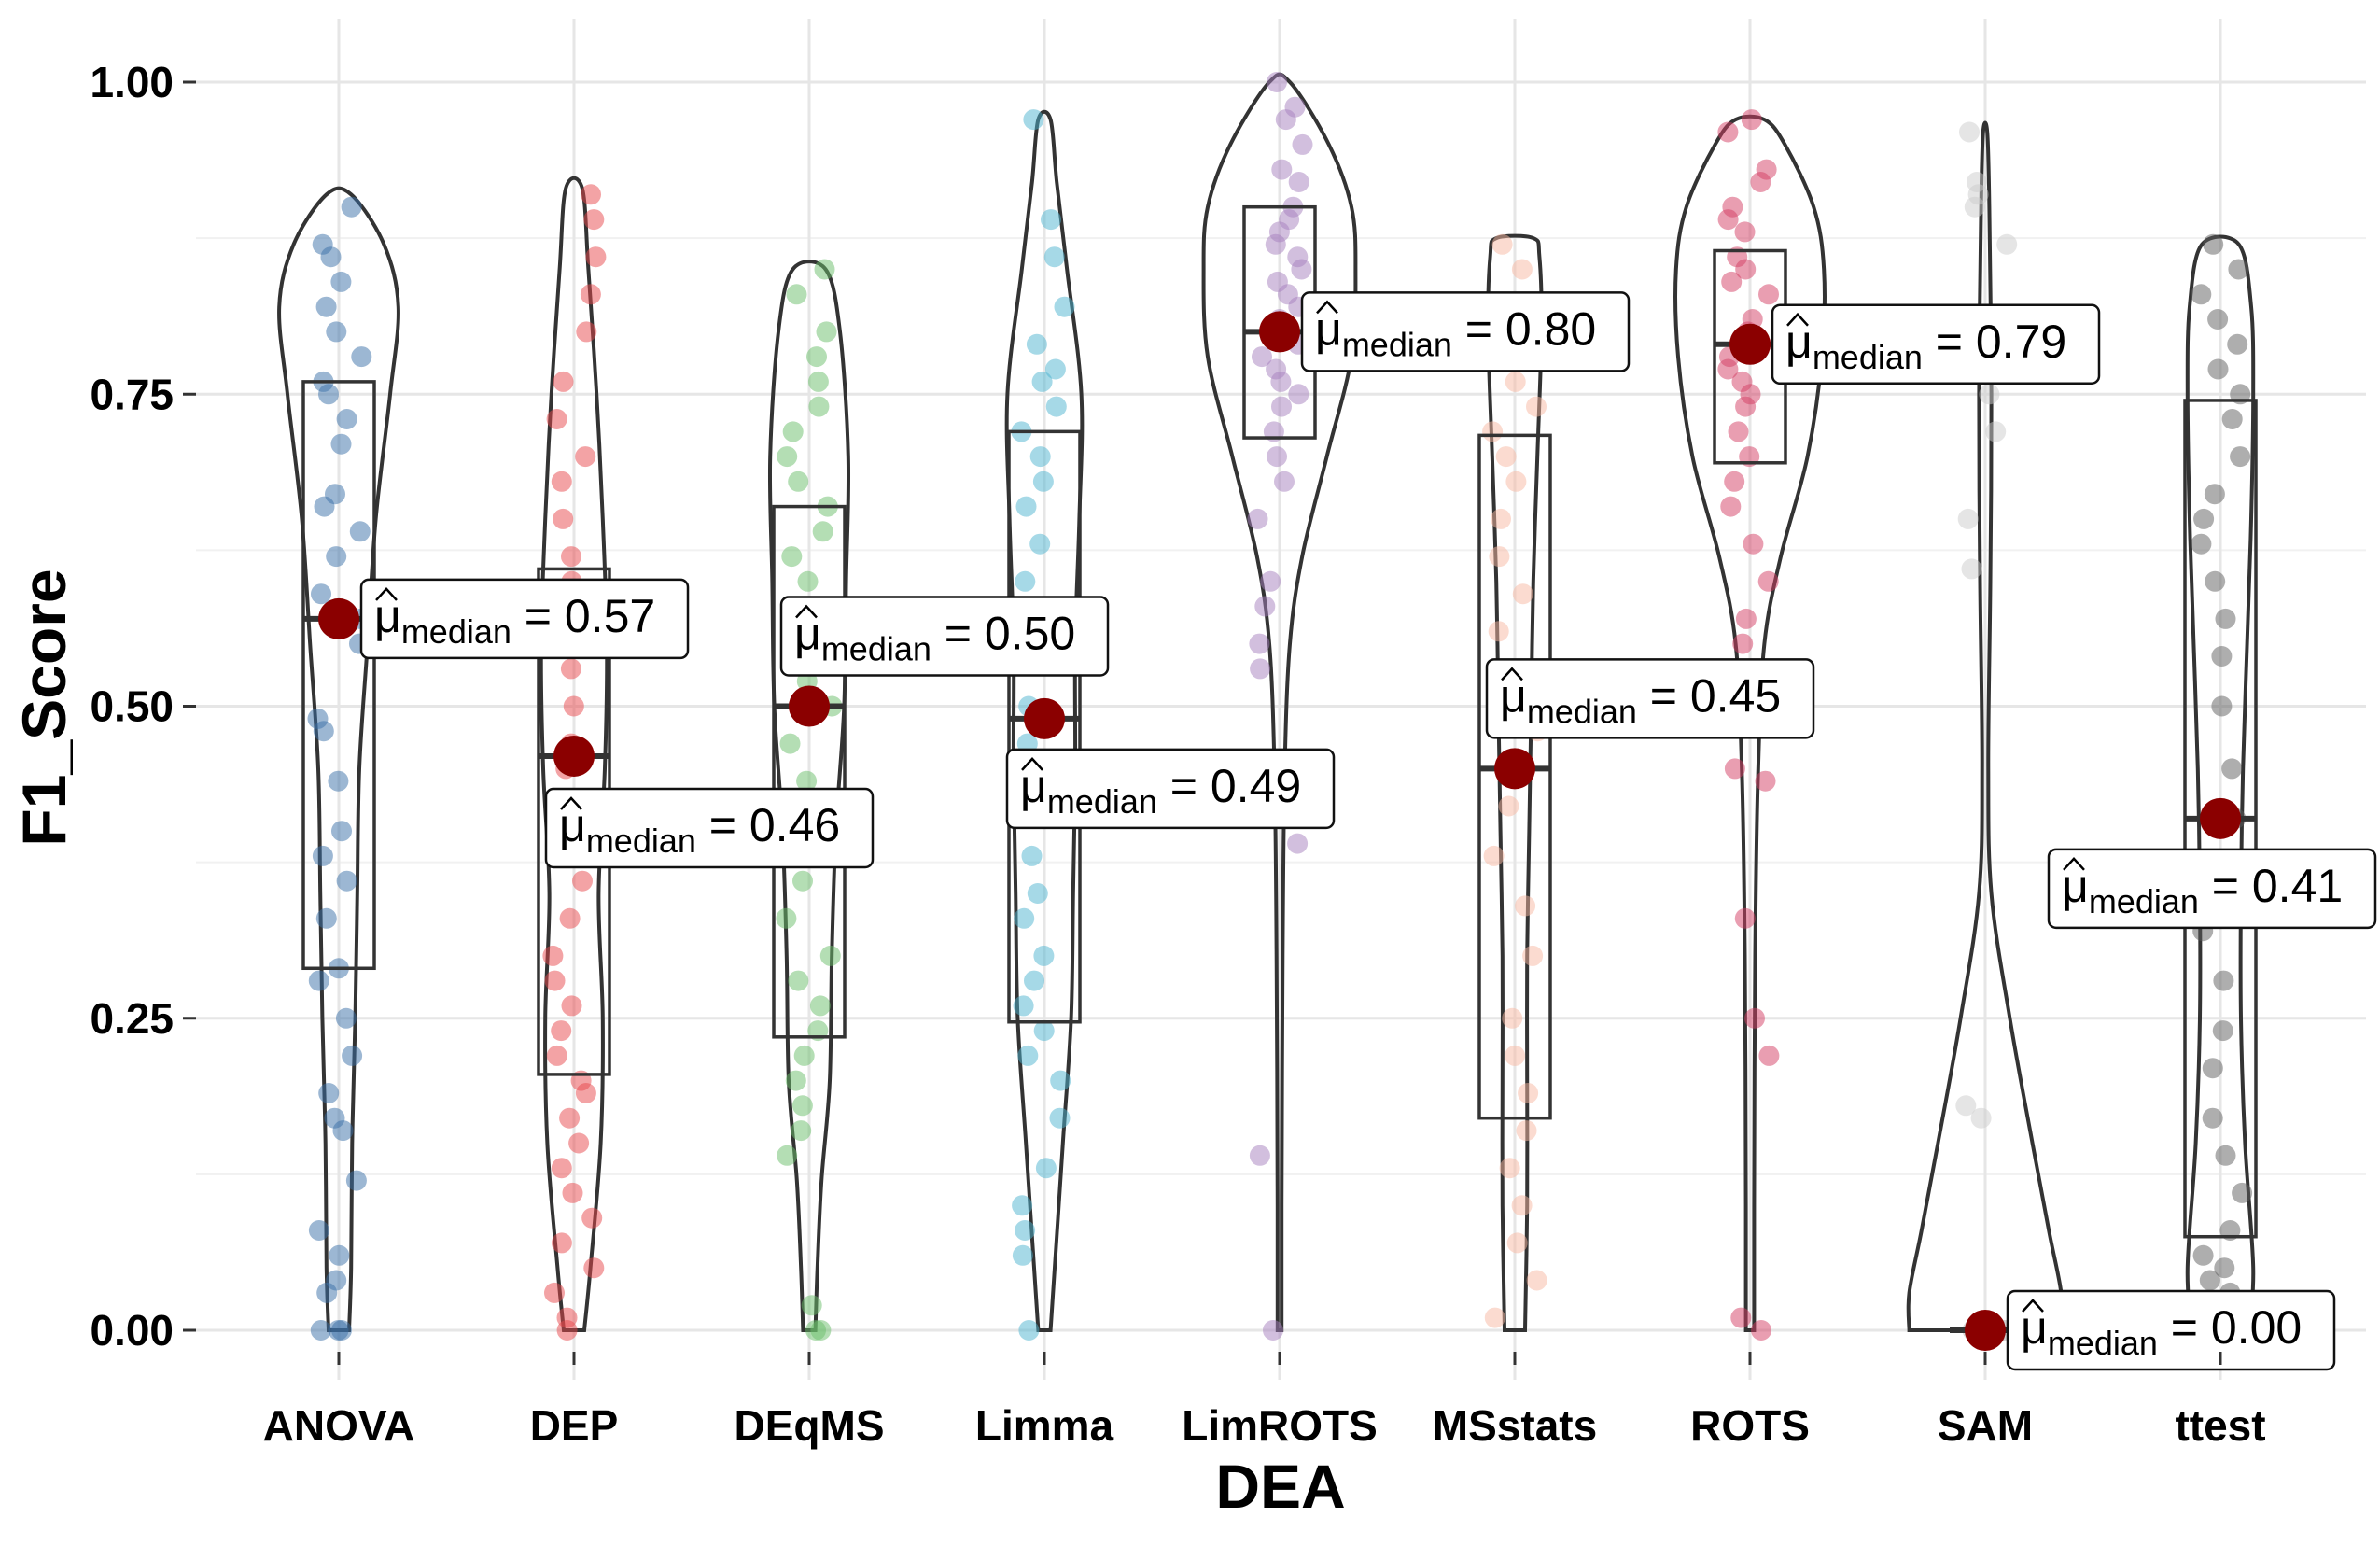  I want to click on annotation-value: = 0.45, so click(1709, 695).